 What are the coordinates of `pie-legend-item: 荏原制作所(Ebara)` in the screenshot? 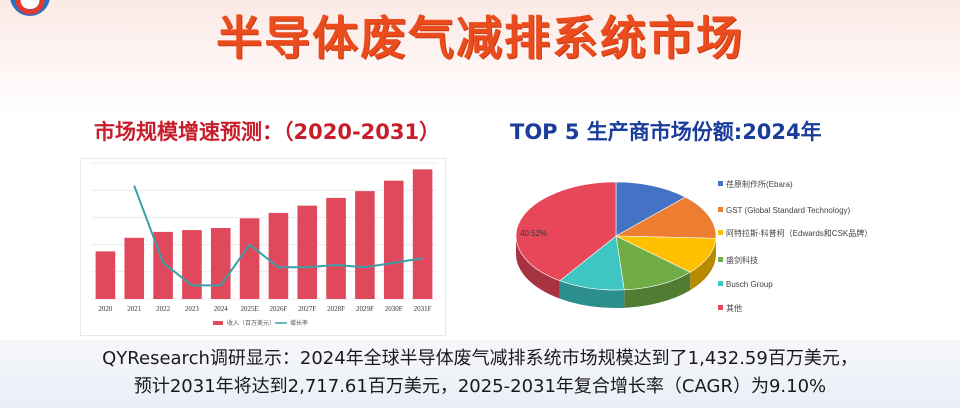 It's located at (802, 184).